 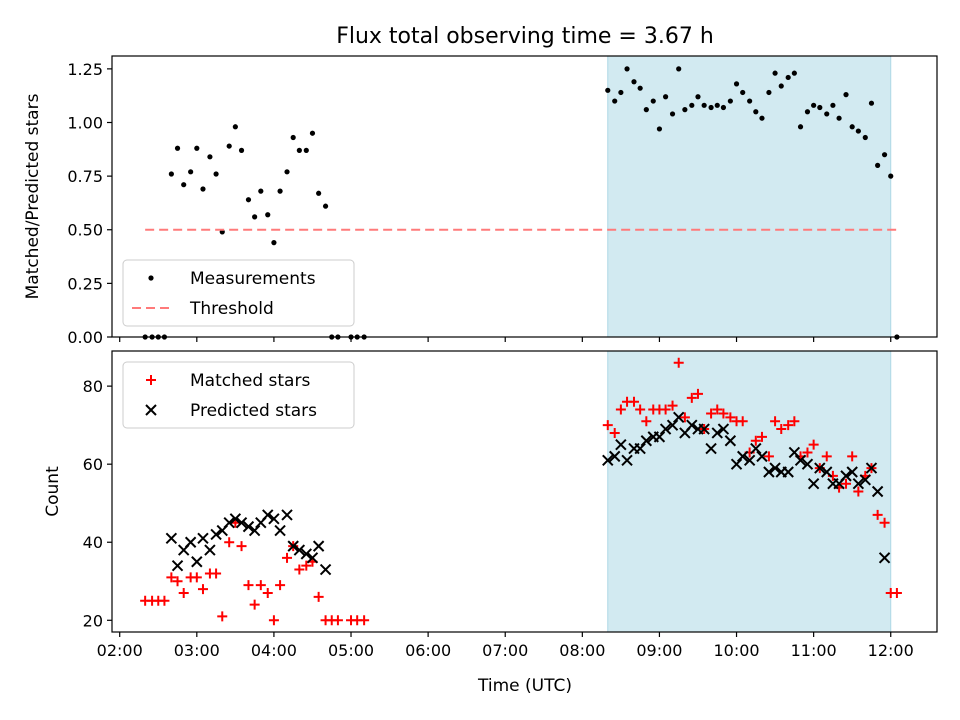 What do you see at coordinates (85, 283) in the screenshot?
I see `y-tick-label: 0.25` at bounding box center [85, 283].